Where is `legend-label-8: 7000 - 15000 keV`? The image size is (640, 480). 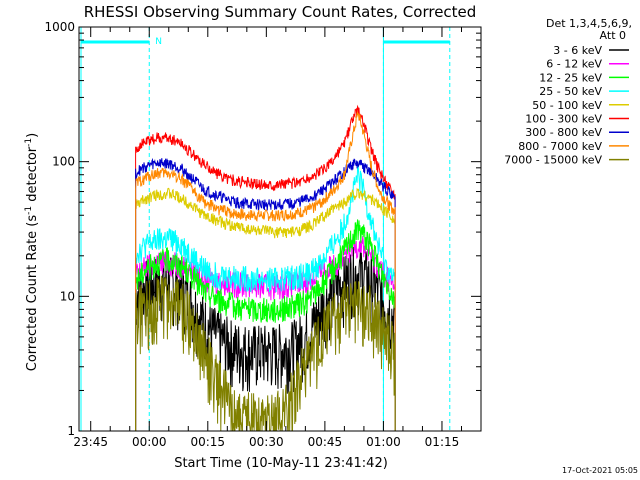 legend-label-8: 7000 - 15000 keV is located at coordinates (553, 160).